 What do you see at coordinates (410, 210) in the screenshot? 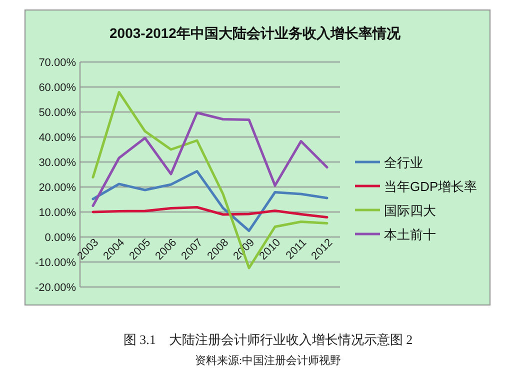
I see `legend-label: 国际四大` at bounding box center [410, 210].